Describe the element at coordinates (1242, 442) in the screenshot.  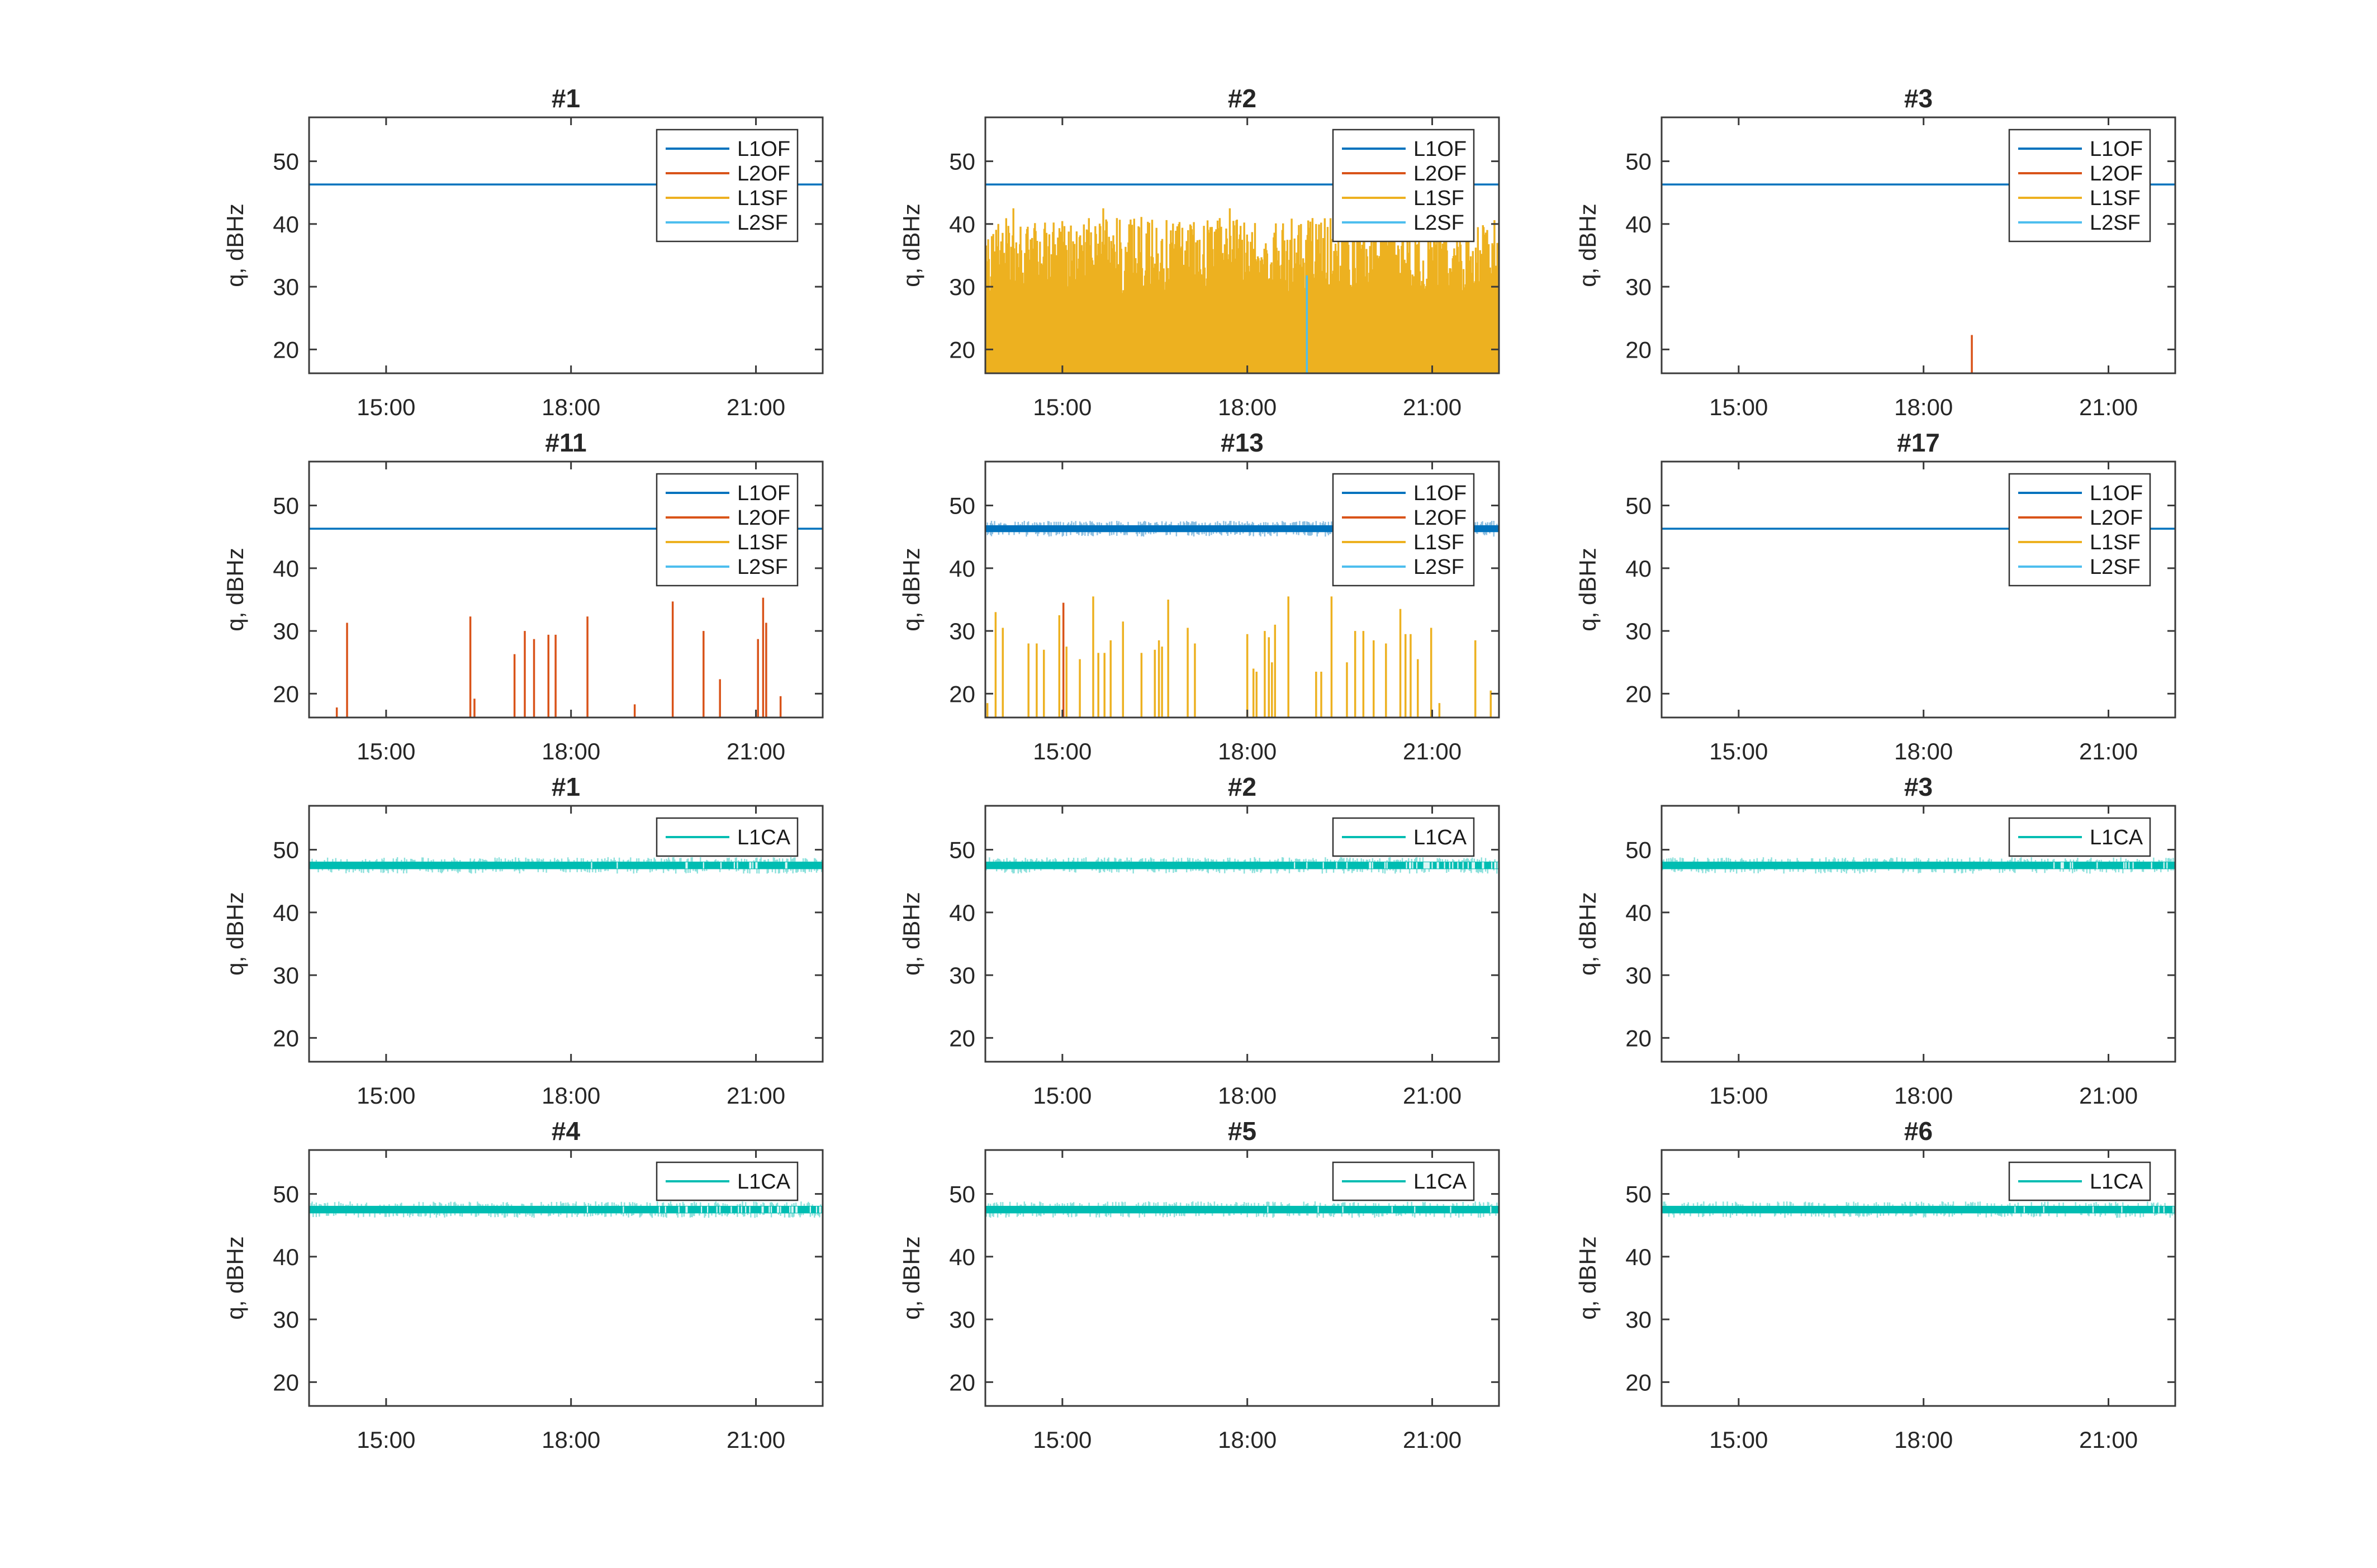
I see `plot-title: #13` at that location.